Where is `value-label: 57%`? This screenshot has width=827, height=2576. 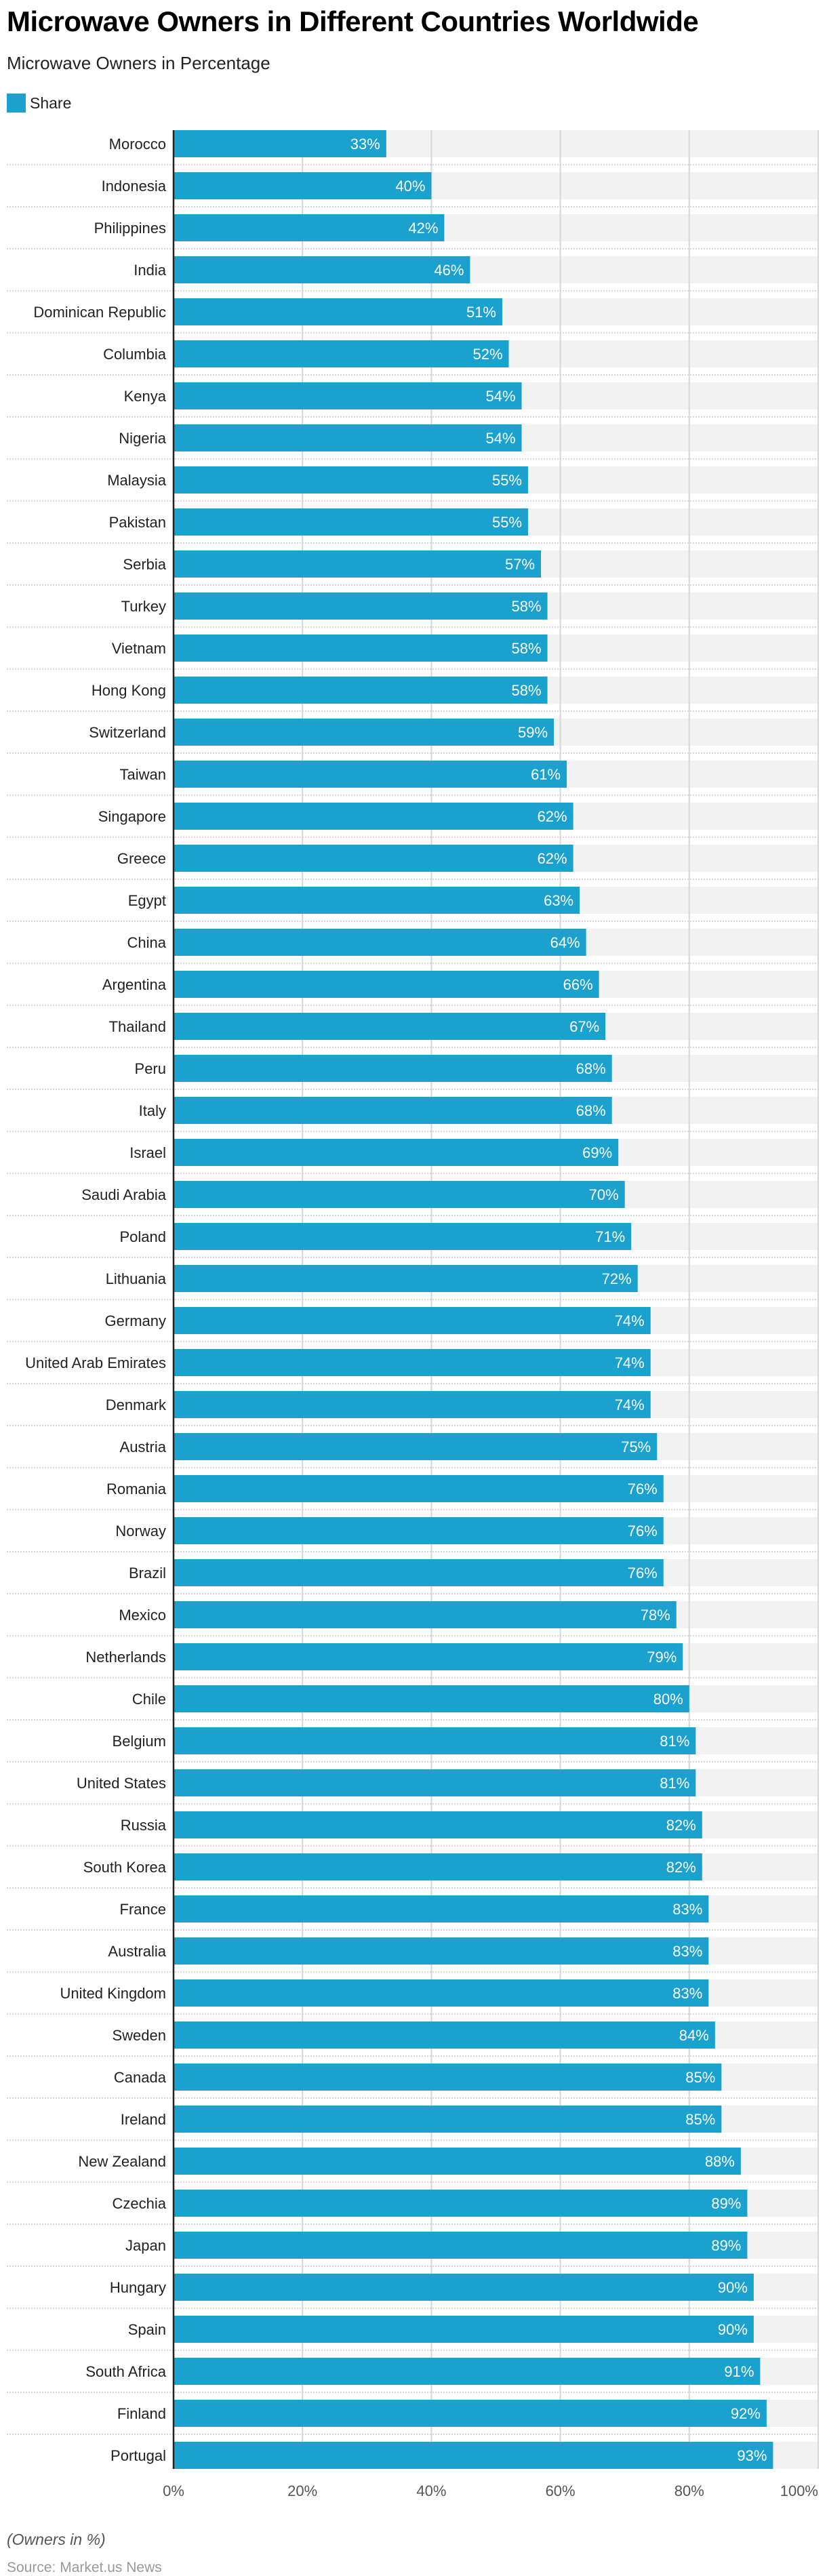
value-label: 57% is located at coordinates (520, 564).